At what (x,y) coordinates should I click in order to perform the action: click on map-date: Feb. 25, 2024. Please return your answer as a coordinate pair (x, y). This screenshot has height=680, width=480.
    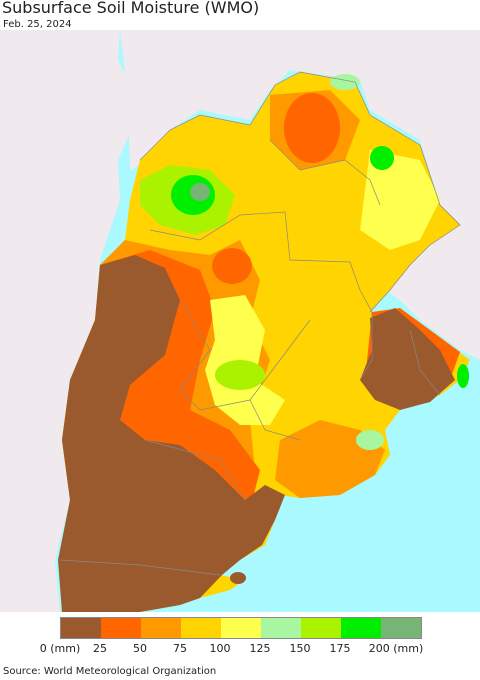
    Looking at the image, I should click on (37, 24).